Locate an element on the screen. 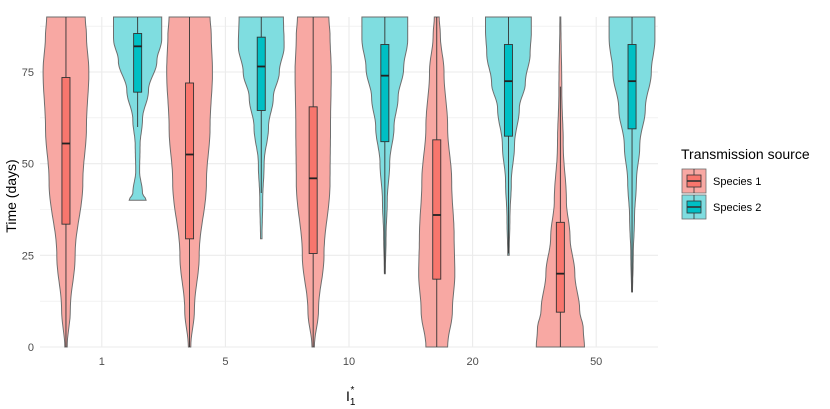 The image size is (830, 409). x-tick-label: 10 is located at coordinates (349, 362).